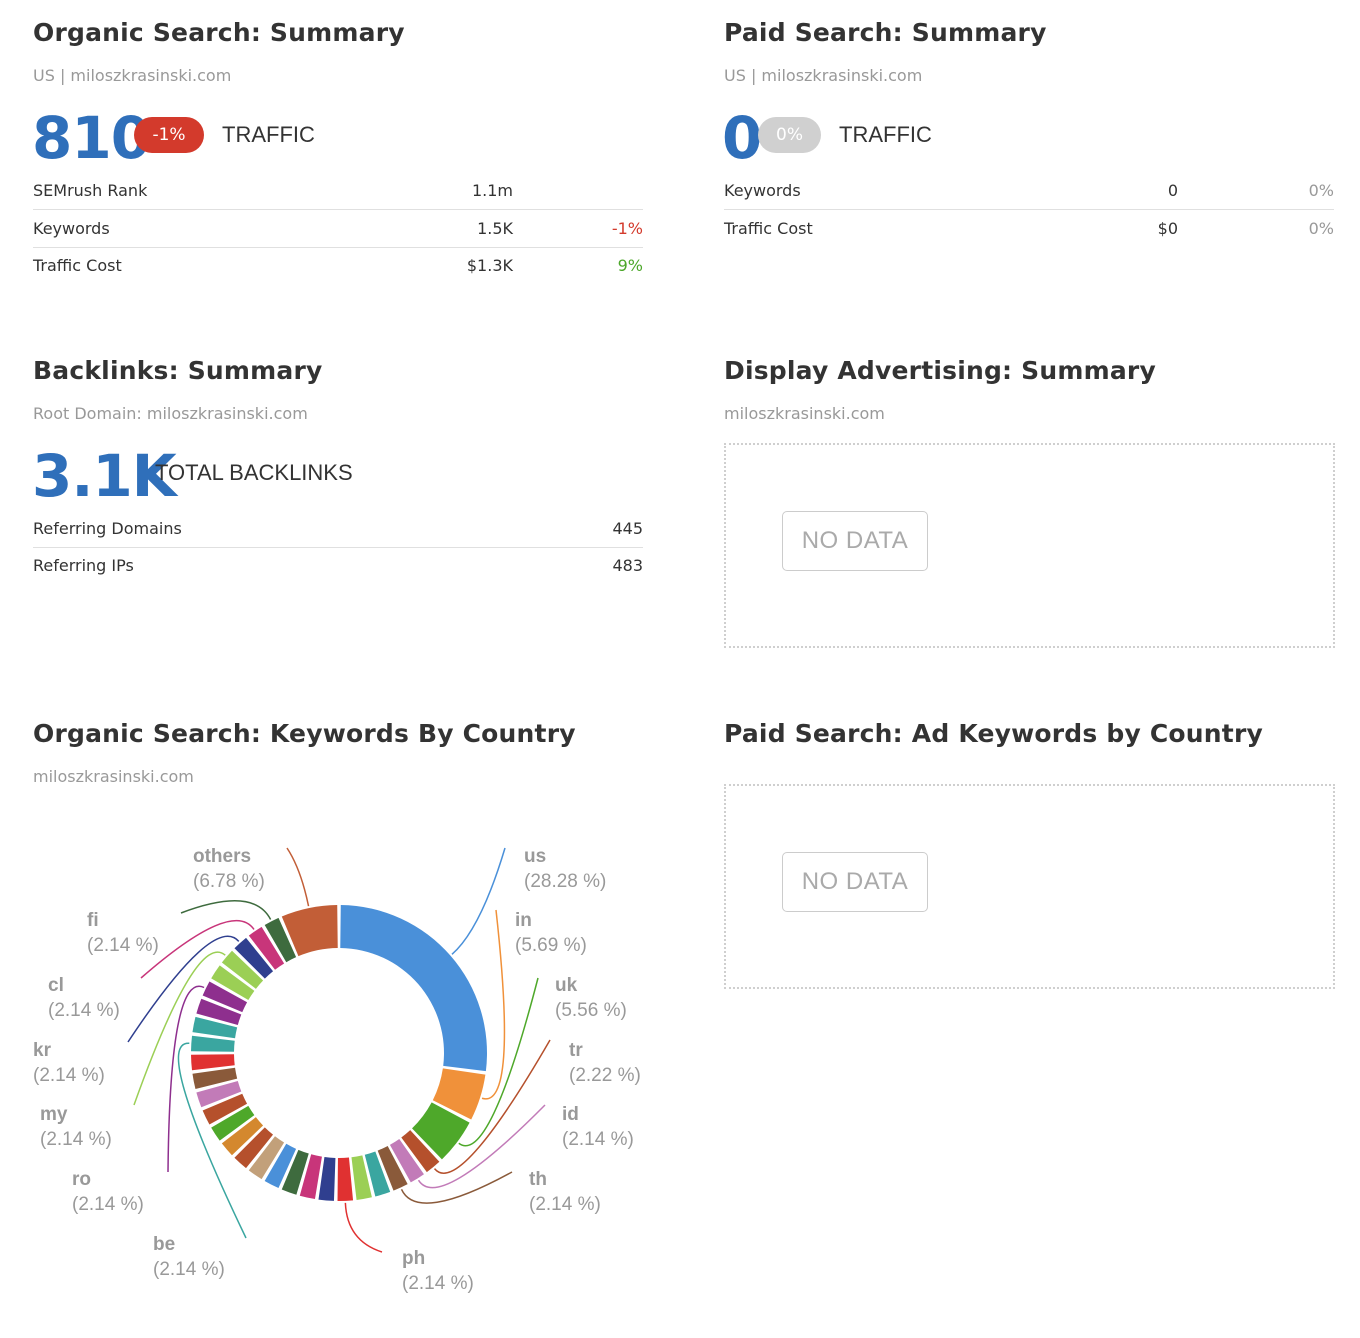 This screenshot has width=1360, height=1338. I want to click on metric-value: 1.1m, so click(492, 190).